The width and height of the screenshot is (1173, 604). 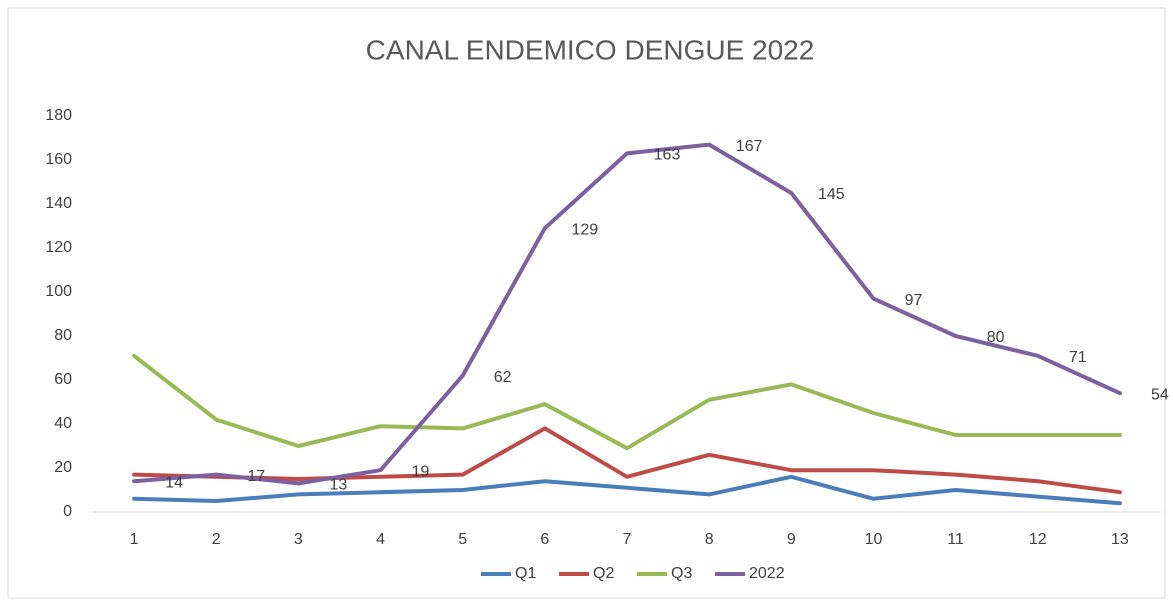 What do you see at coordinates (63, 335) in the screenshot?
I see `y-tick-label: 80` at bounding box center [63, 335].